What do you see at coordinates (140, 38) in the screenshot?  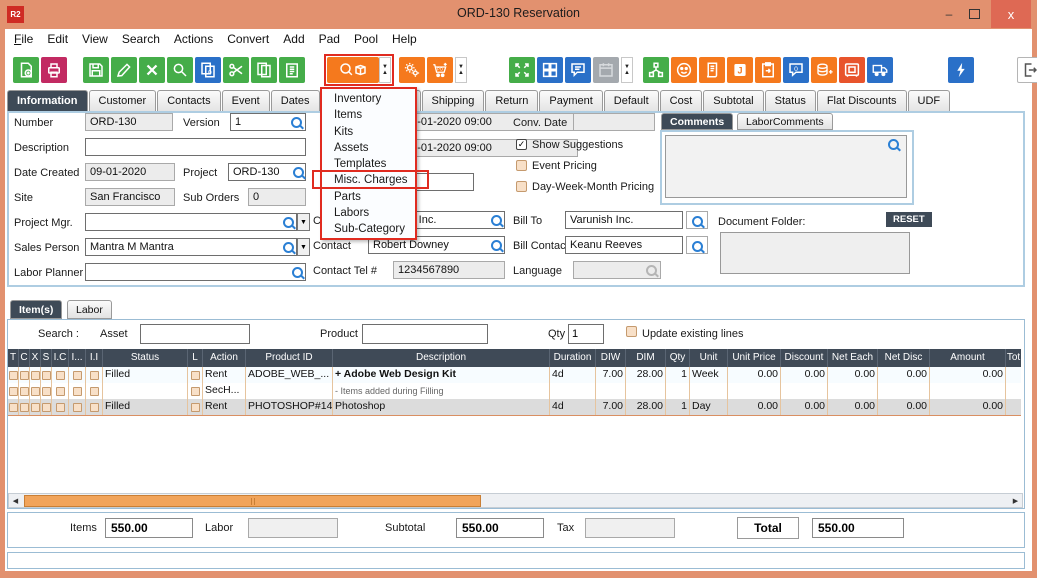 I see `menu-search: Search` at bounding box center [140, 38].